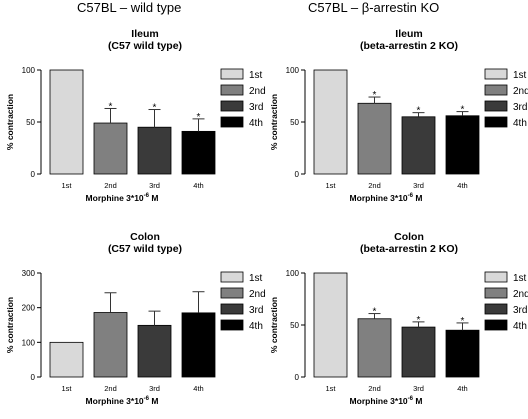 Image resolution: width=528 pixels, height=419 pixels. What do you see at coordinates (409, 40) in the screenshot?
I see `chart-title-block: Ileum (beta-arrestin 2 KO)` at bounding box center [409, 40].